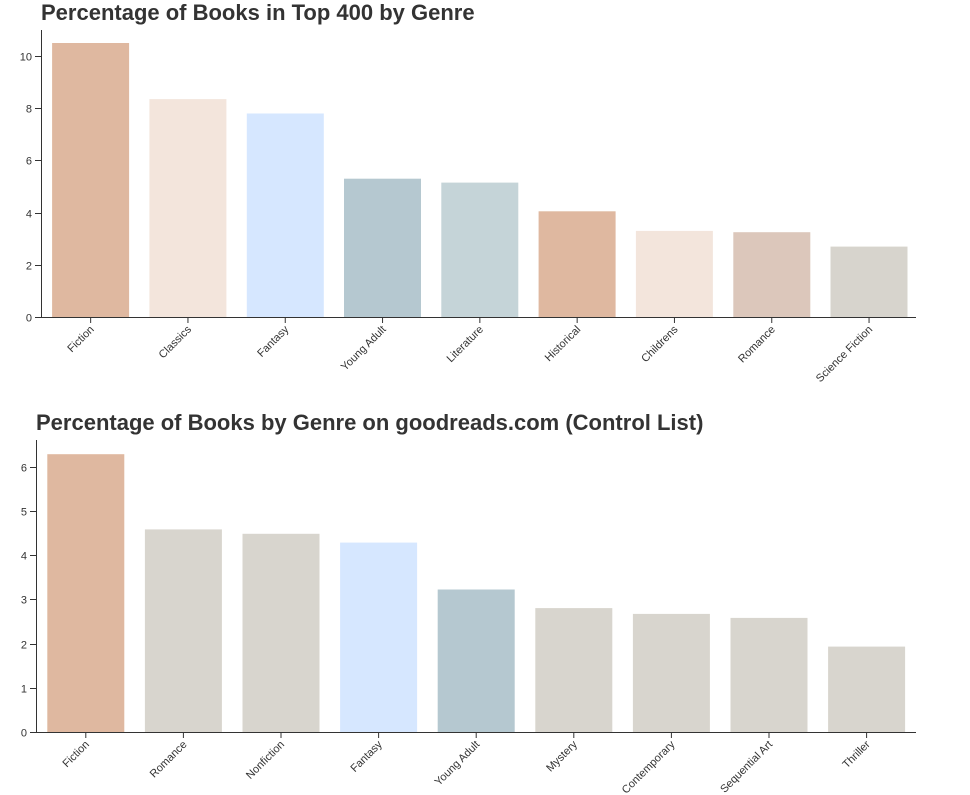  Describe the element at coordinates (563, 344) in the screenshot. I see `x-tick-label: Historical` at that location.